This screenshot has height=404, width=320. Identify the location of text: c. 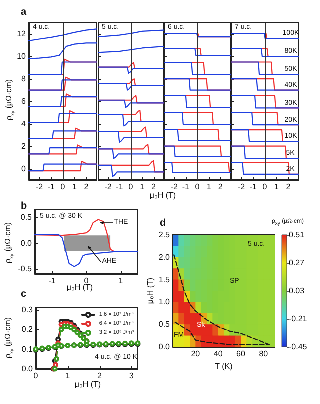
(24, 294).